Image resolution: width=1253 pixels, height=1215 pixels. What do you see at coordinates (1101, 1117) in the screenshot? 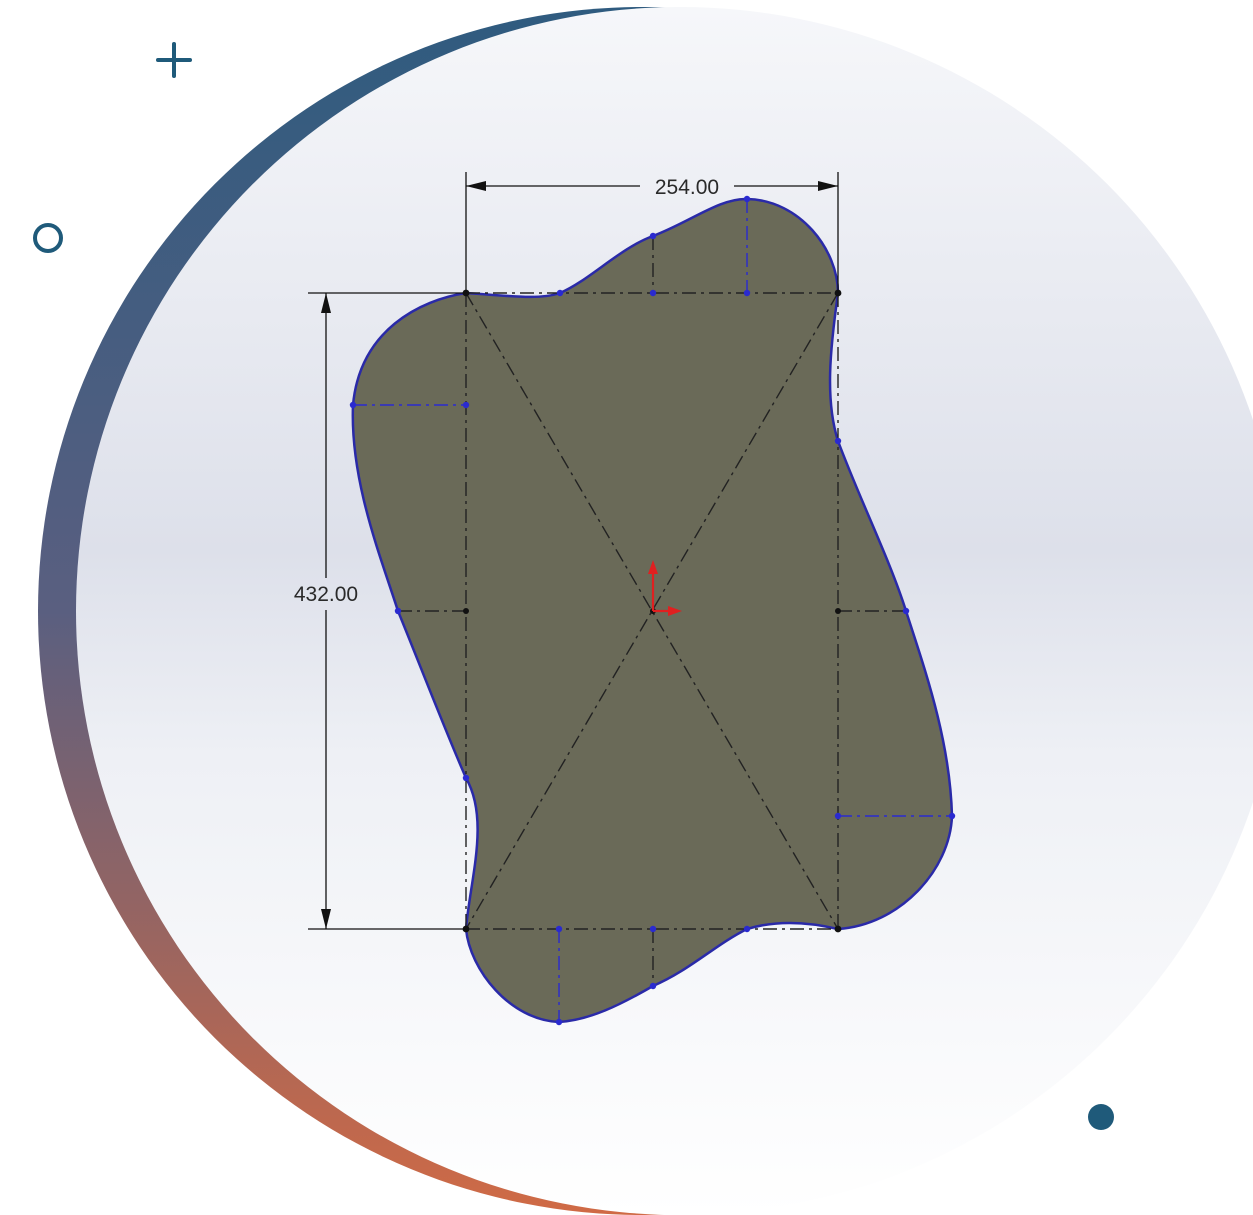
I see `filled-dot-icon` at bounding box center [1101, 1117].